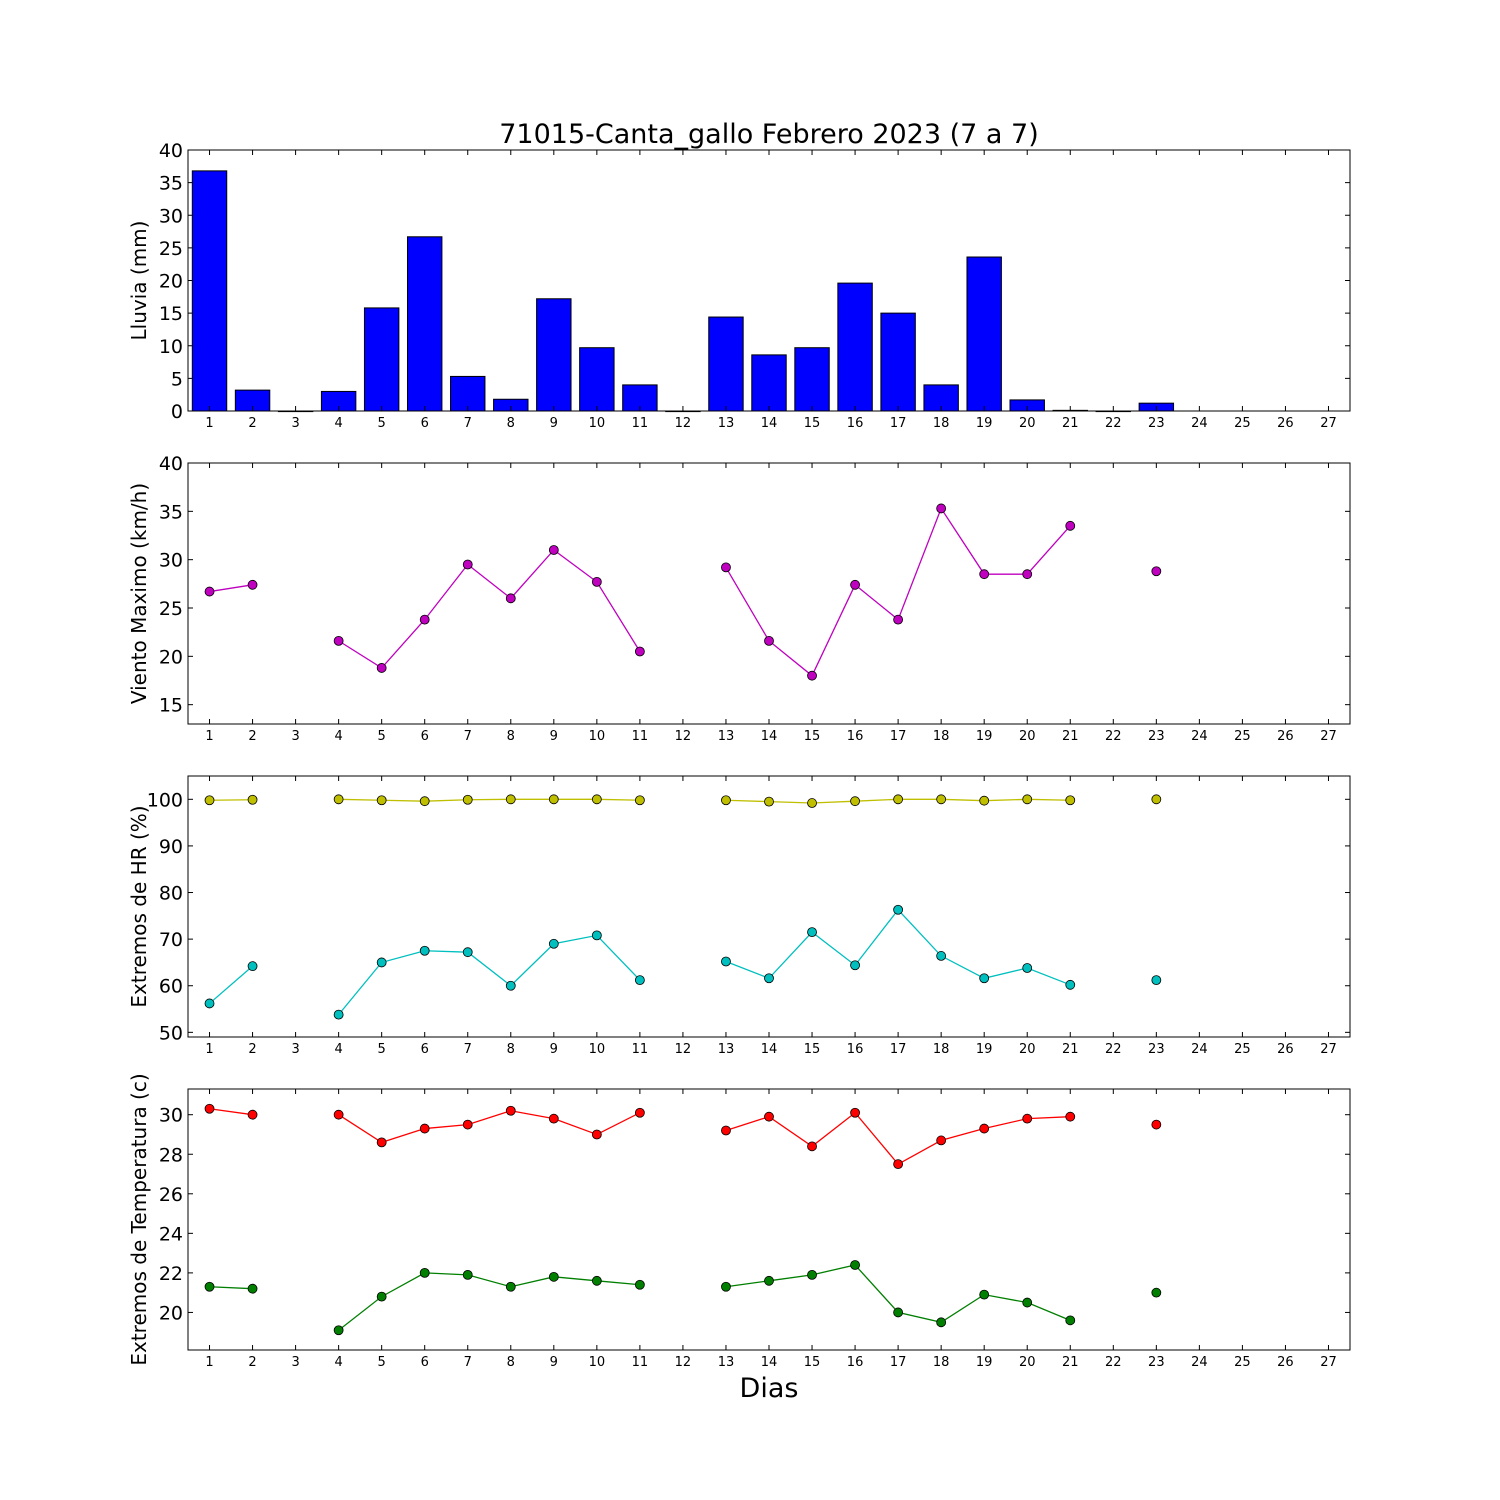  Describe the element at coordinates (683, 736) in the screenshot. I see `wind-x-tick-label: 12` at that location.